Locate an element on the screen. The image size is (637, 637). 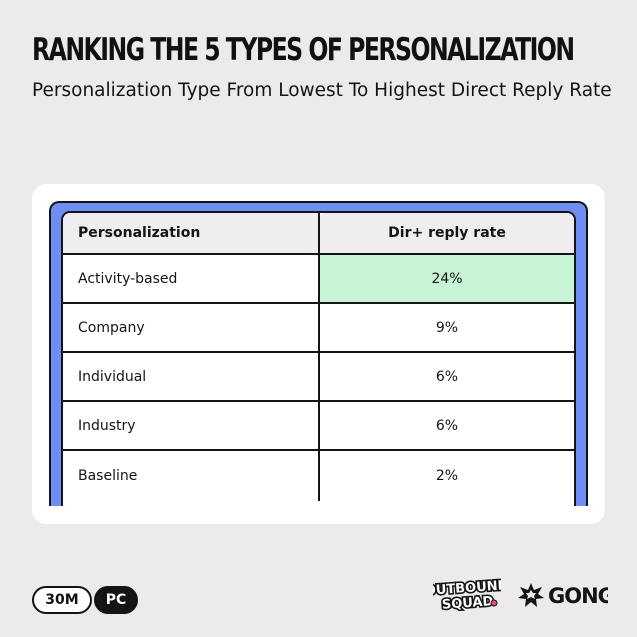
table-row: Industry 6% is located at coordinates (318, 426).